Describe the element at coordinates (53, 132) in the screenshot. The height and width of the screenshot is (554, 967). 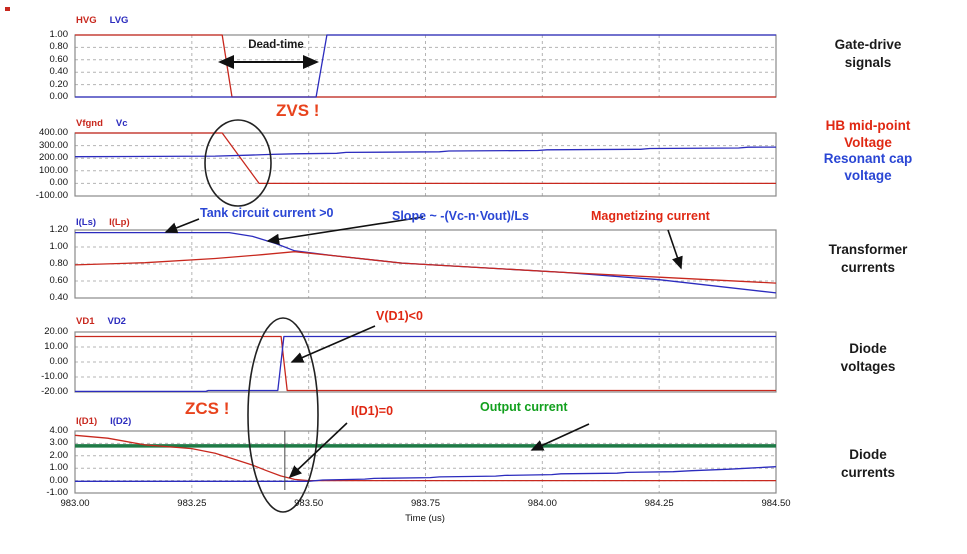
I see `y-tick-label: 400.00` at that location.